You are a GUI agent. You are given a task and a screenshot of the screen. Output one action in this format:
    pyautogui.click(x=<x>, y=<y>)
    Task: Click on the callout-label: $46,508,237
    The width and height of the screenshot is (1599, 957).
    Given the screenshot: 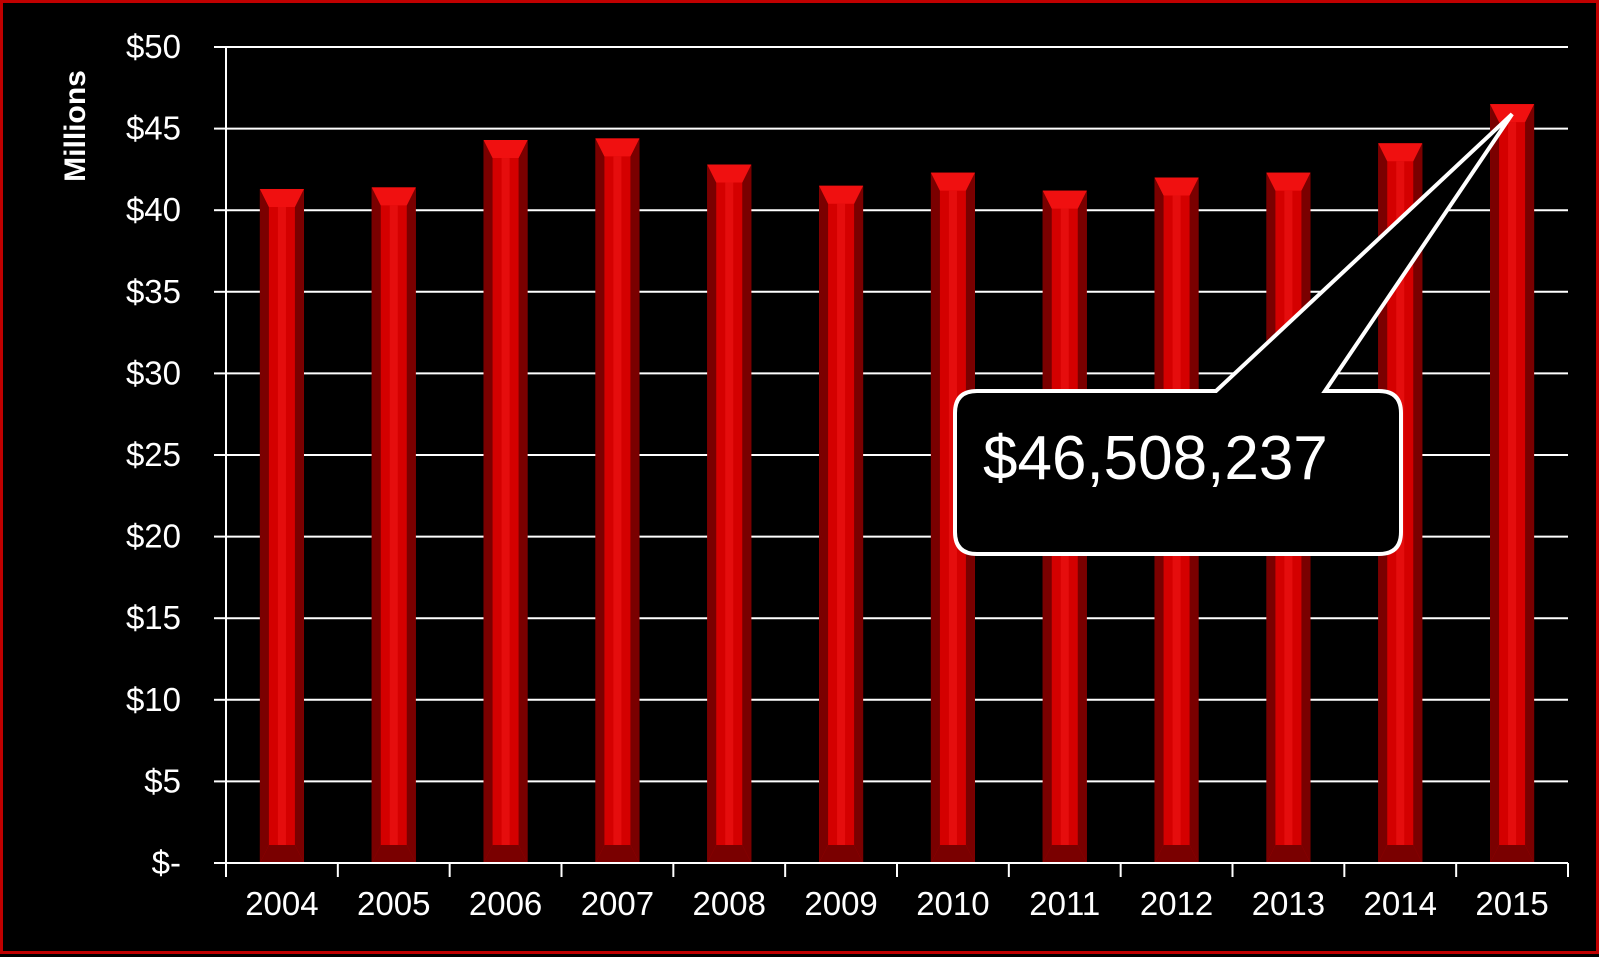 What is the action you would take?
    pyautogui.click(x=1155, y=458)
    